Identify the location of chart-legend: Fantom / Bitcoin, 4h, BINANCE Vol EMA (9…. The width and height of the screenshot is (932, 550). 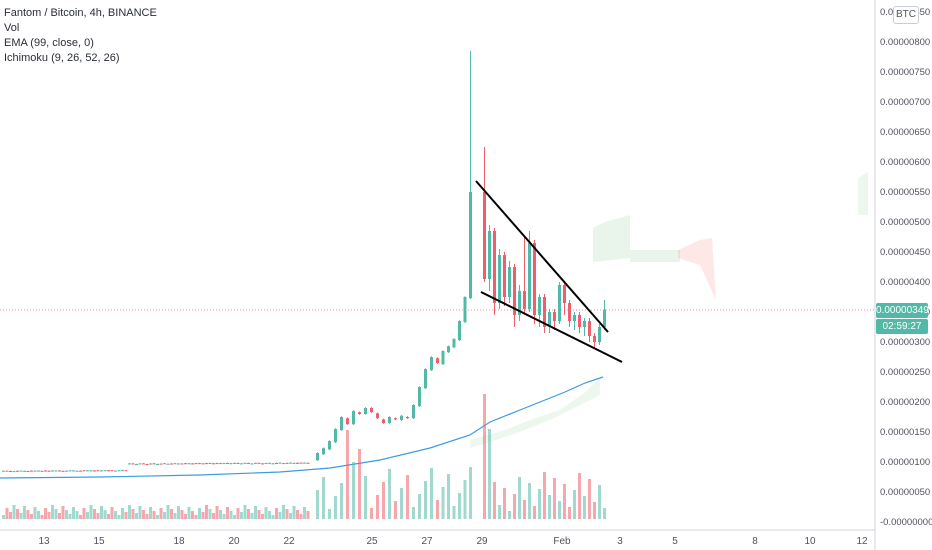
(80, 36).